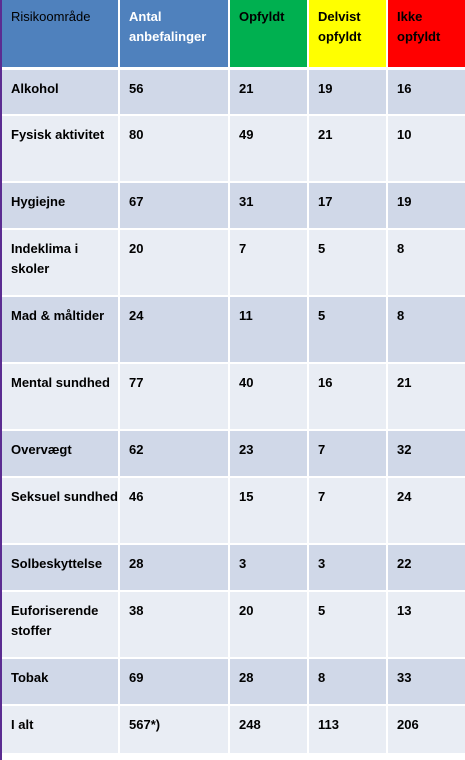 This screenshot has height=760, width=465. Describe the element at coordinates (174, 262) in the screenshot. I see `cell-antal: 20` at that location.